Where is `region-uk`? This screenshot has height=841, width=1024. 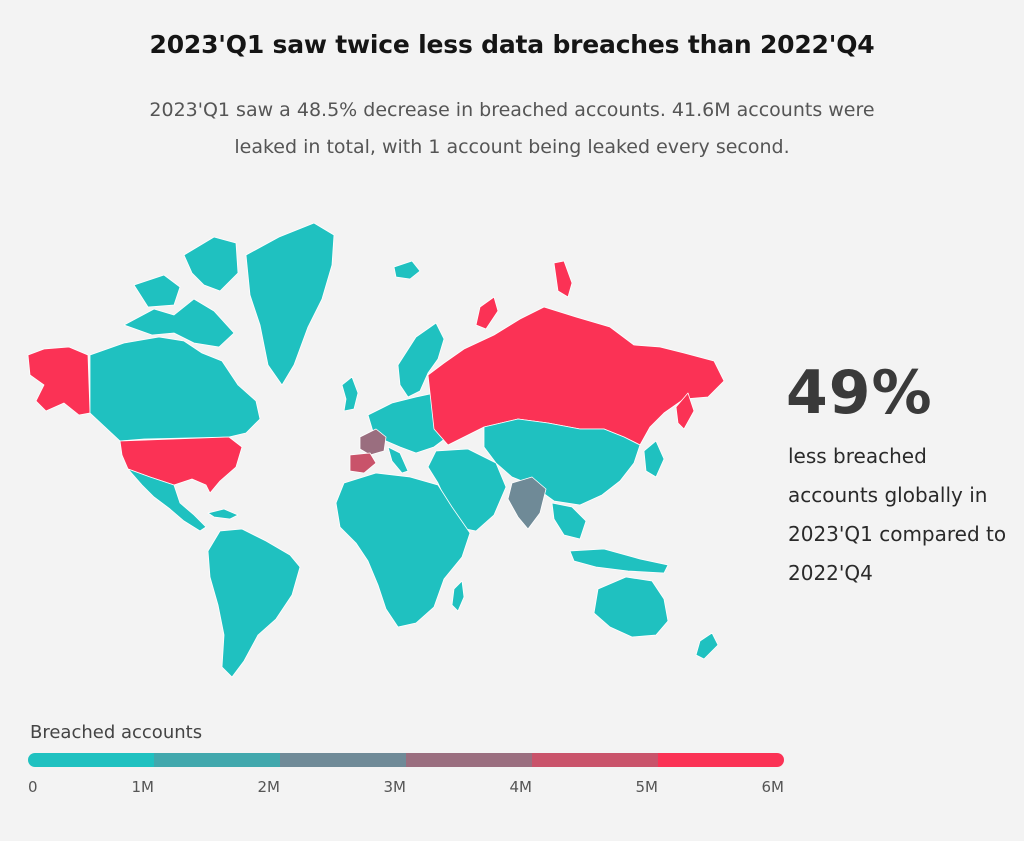 region-uk is located at coordinates (350, 394).